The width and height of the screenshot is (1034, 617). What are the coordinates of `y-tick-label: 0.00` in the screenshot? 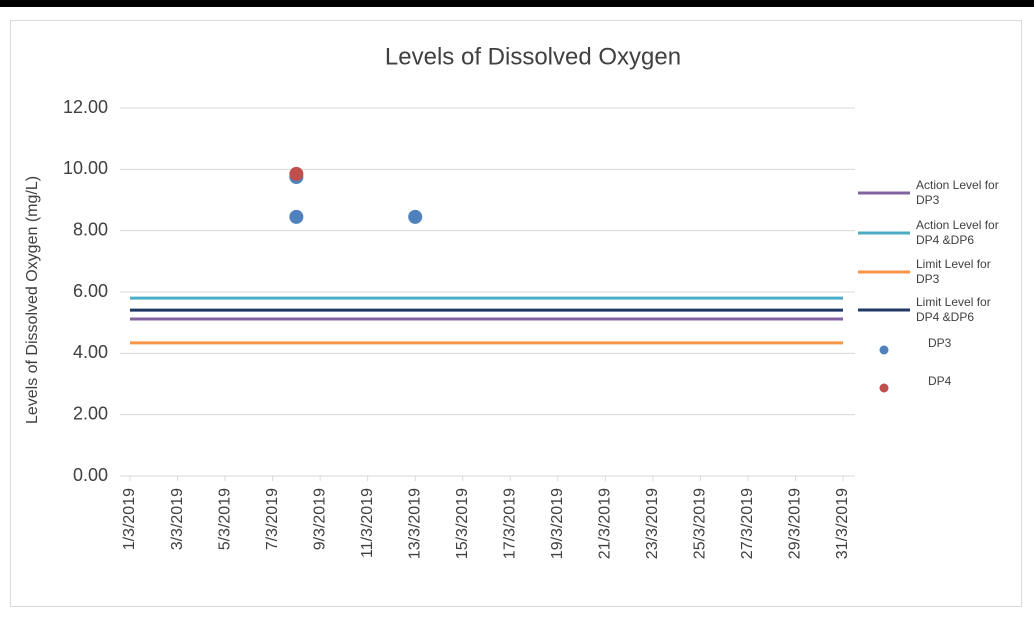 It's located at (90, 475).